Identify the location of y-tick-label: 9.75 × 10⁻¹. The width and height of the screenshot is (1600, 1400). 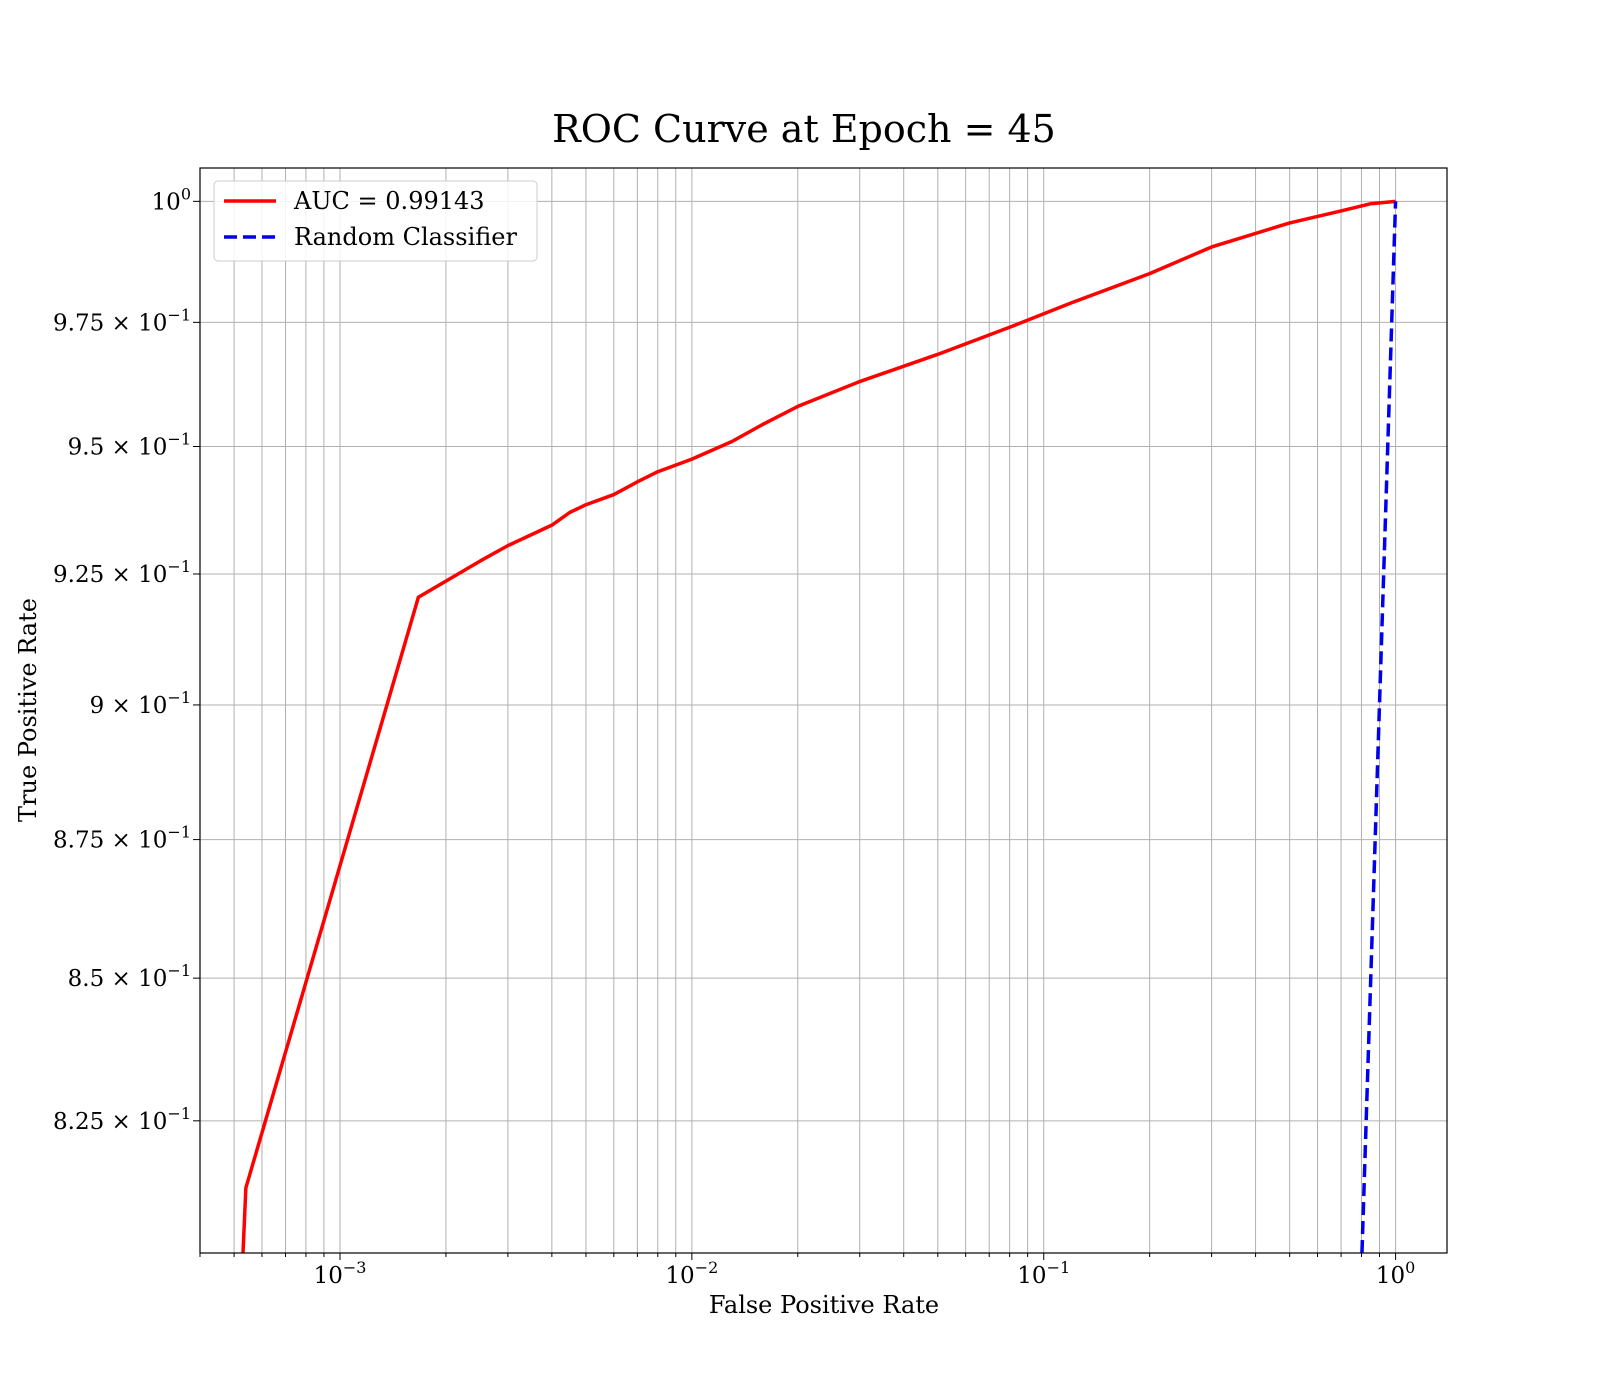
(122, 320).